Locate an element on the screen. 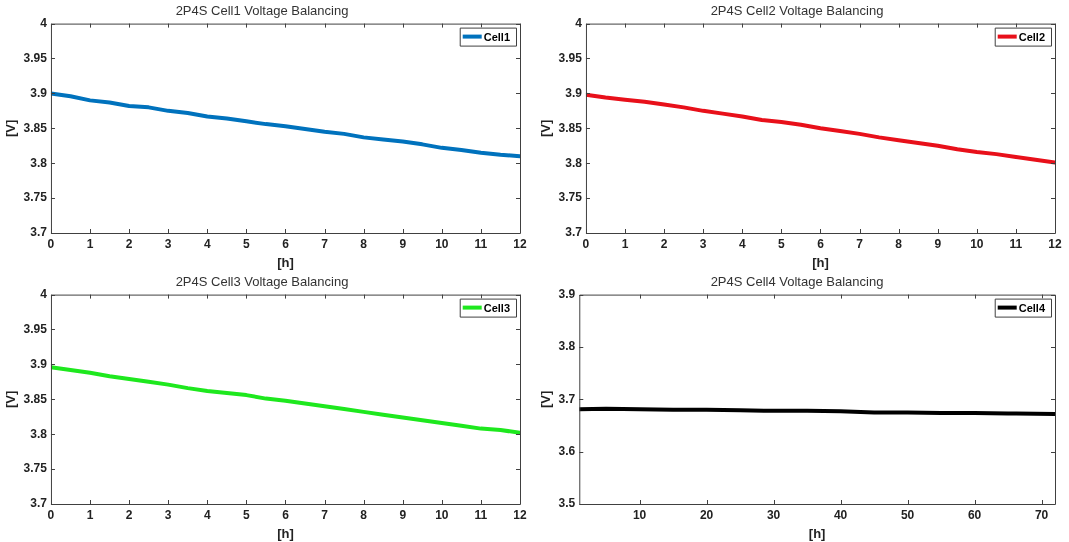 The height and width of the screenshot is (542, 1069). chart-title: 2P4S Cell1 Voltage Balancing is located at coordinates (262, 11).